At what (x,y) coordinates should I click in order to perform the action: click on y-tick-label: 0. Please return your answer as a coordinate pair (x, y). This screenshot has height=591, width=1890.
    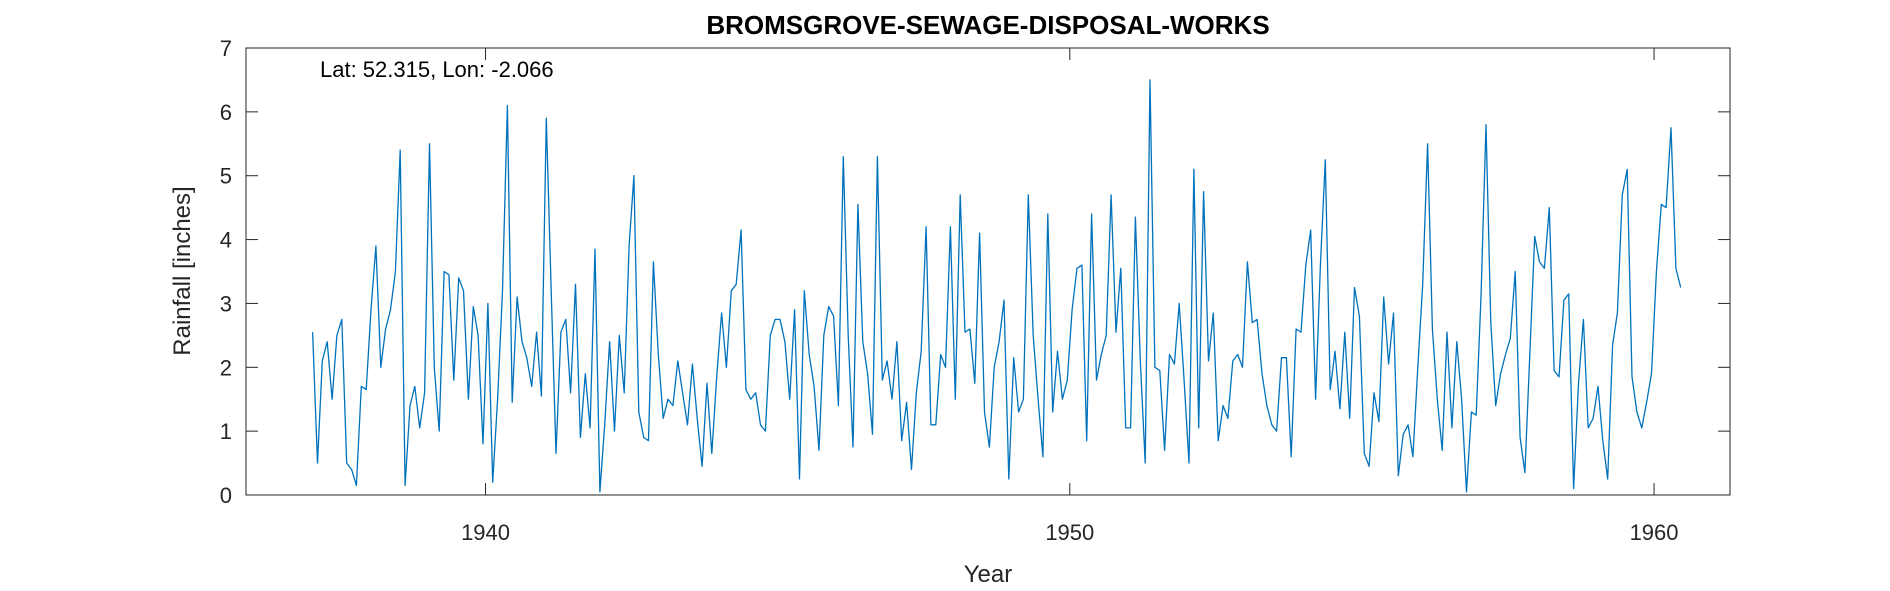
    Looking at the image, I should click on (226, 495).